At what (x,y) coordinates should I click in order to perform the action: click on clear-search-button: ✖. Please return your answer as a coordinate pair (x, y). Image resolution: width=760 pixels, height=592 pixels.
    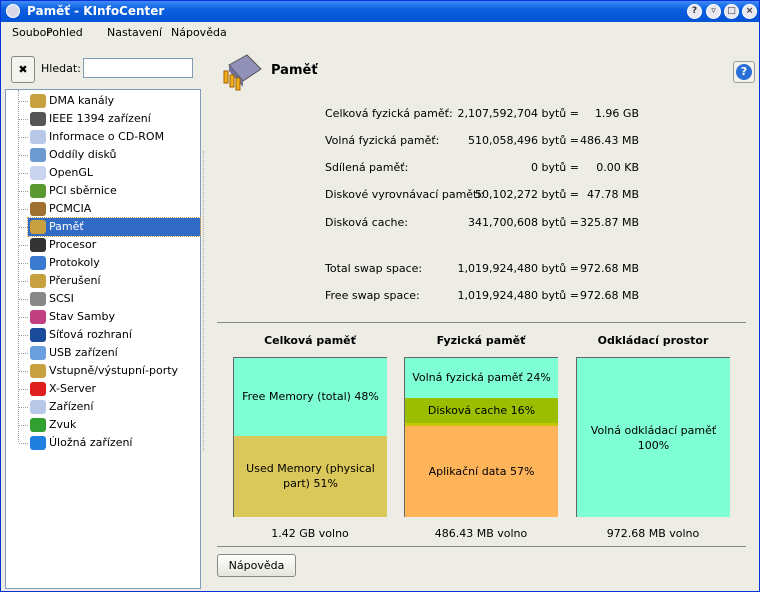
    Looking at the image, I should click on (23, 69).